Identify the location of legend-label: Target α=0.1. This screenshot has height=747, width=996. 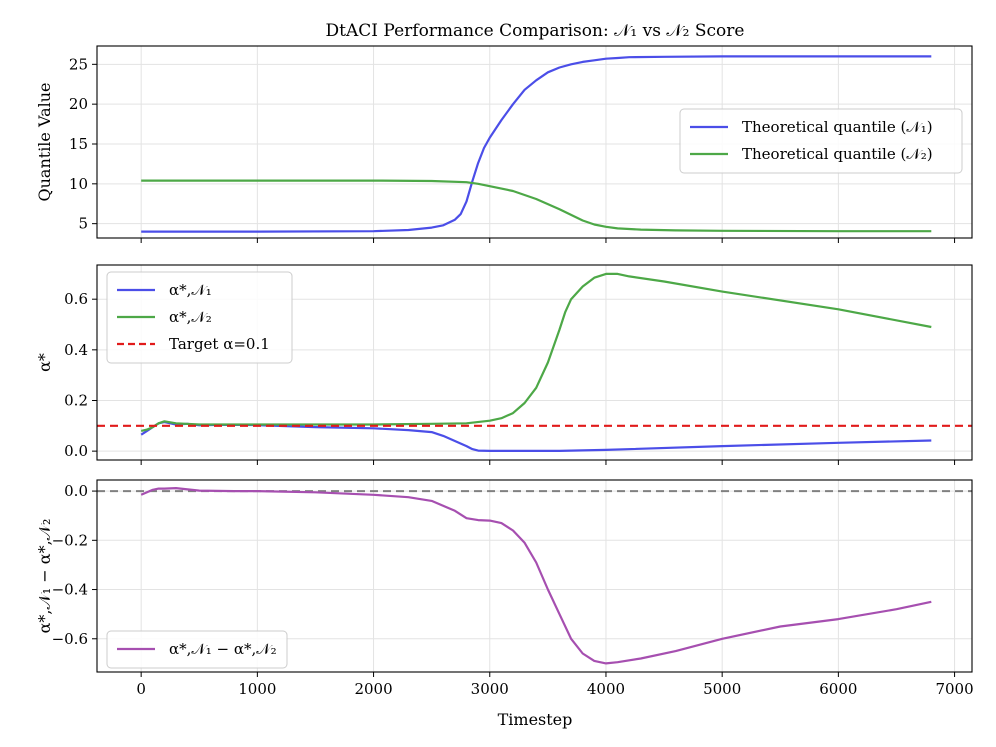
(219, 344).